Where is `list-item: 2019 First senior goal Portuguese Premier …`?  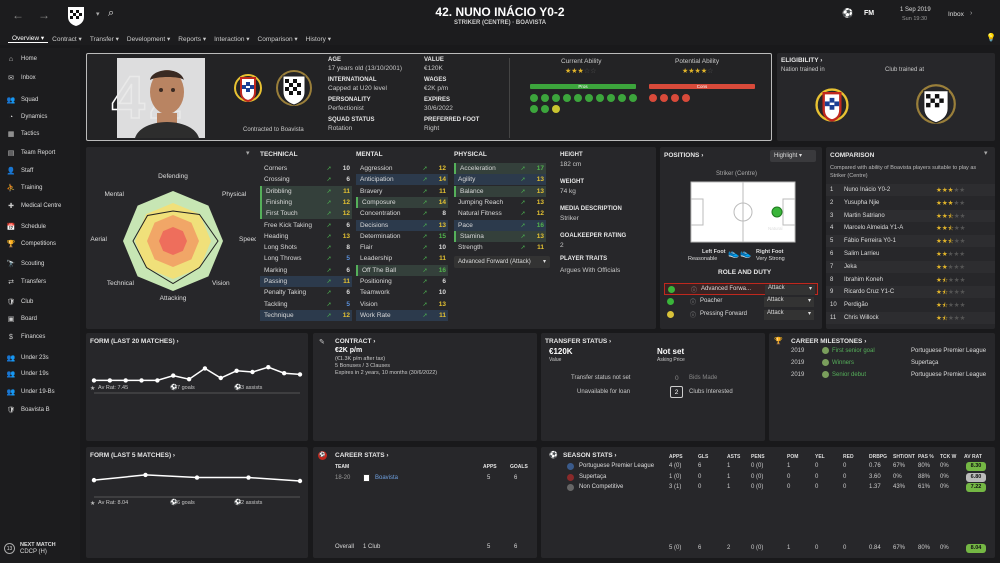
list-item: 2019 First senior goal Portuguese Premier … is located at coordinates (882, 351).